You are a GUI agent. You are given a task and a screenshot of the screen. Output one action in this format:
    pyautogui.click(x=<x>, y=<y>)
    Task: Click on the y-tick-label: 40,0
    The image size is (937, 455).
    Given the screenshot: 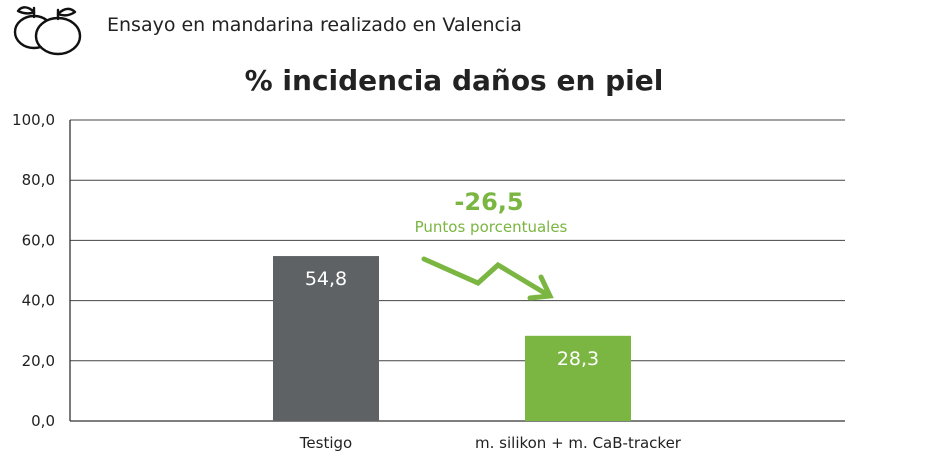 What is the action you would take?
    pyautogui.click(x=38, y=301)
    